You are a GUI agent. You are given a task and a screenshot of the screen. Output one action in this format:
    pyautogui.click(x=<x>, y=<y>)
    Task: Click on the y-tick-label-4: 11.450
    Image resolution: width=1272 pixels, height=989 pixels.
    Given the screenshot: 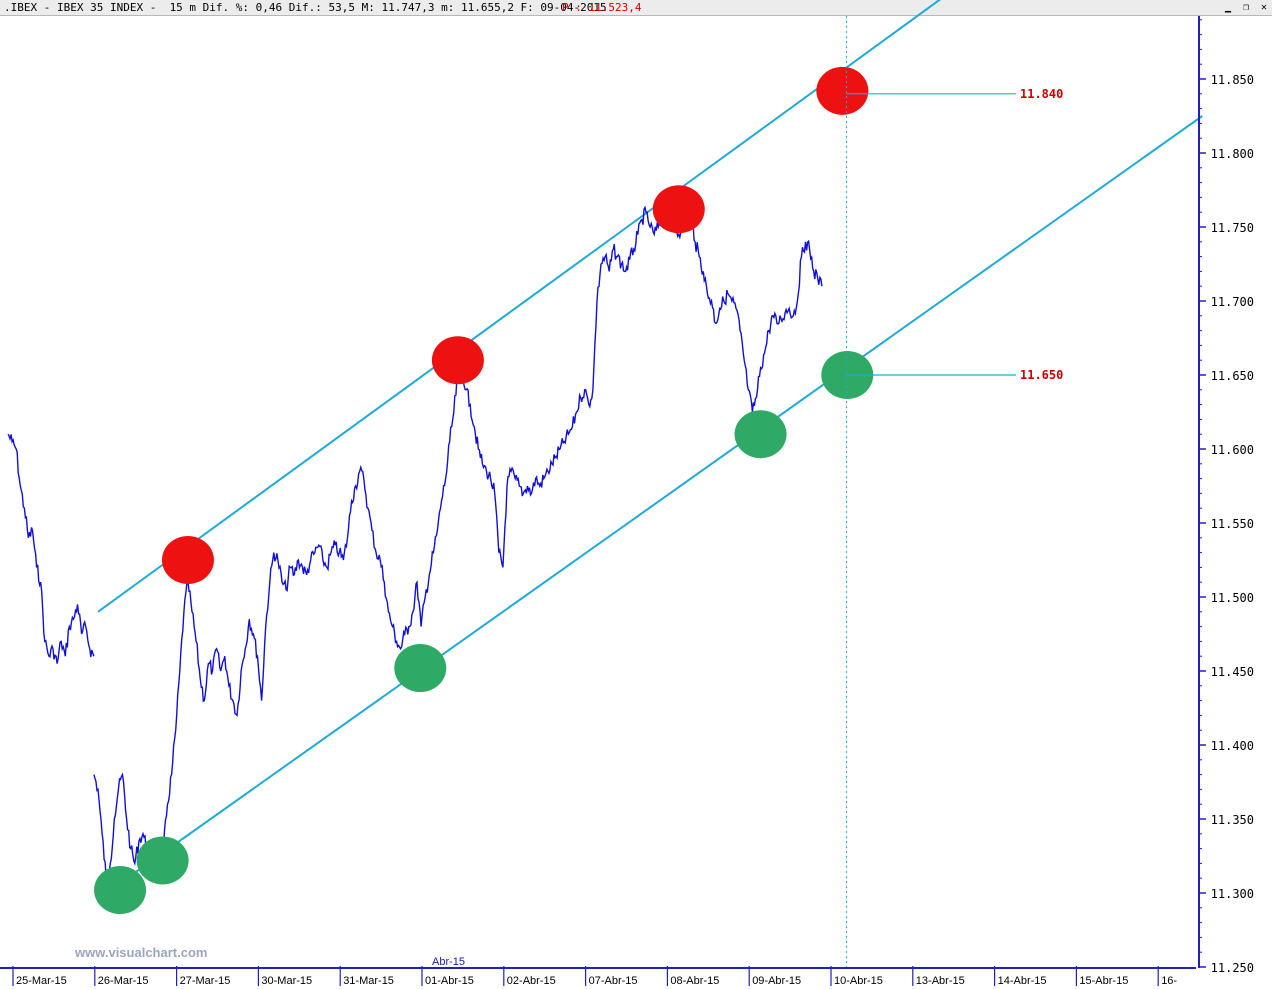 What is the action you would take?
    pyautogui.click(x=1232, y=672)
    